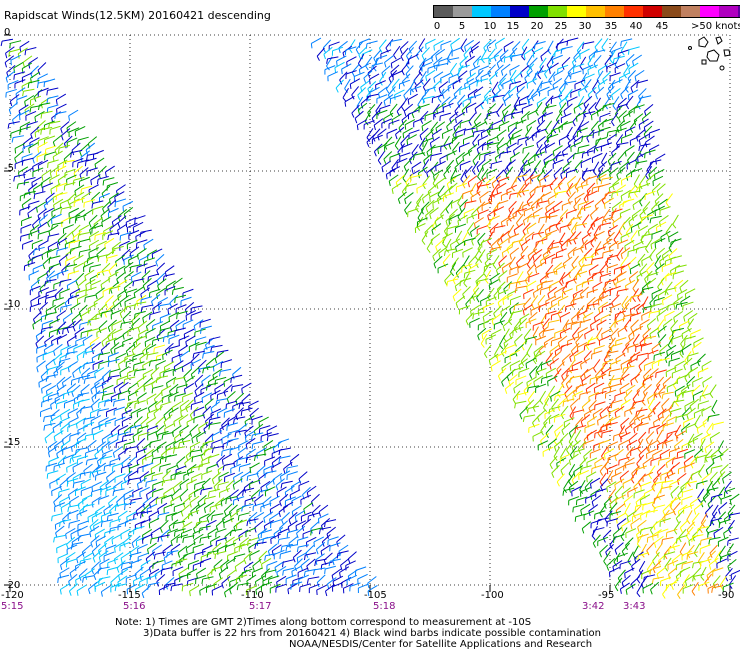 Image resolution: width=740 pixels, height=650 pixels. What do you see at coordinates (537, 26) in the screenshot?
I see `legend-tick-20: 20` at bounding box center [537, 26].